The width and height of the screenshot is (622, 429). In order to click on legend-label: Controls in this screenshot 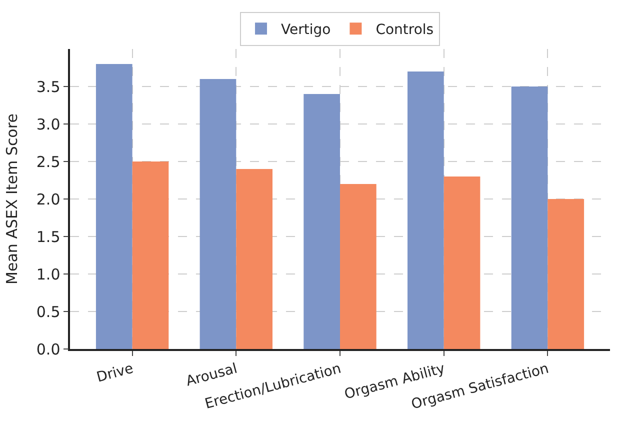, I will do `click(405, 30)`.